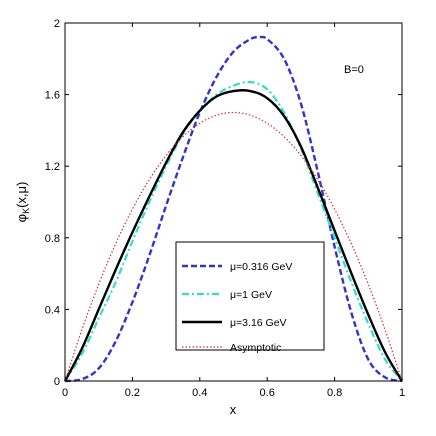  I want to click on x-tick-label: 0.6, so click(267, 393).